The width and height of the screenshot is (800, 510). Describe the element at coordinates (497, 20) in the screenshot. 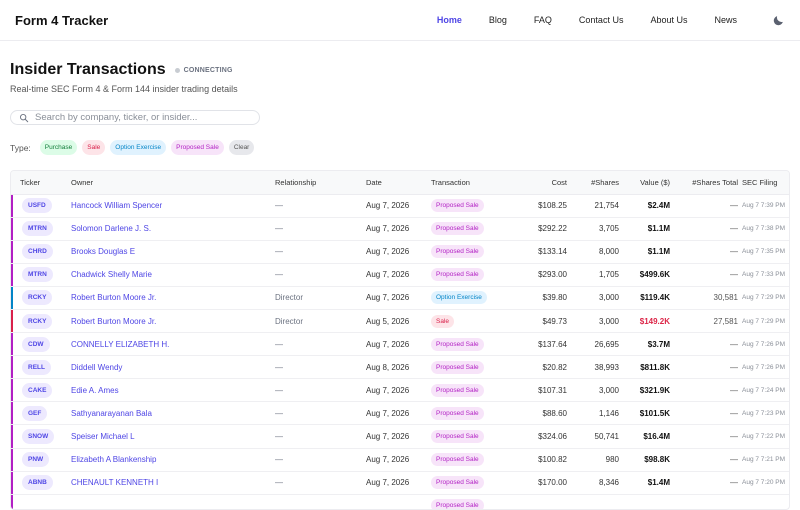

I see `nav-blog: Blog` at that location.